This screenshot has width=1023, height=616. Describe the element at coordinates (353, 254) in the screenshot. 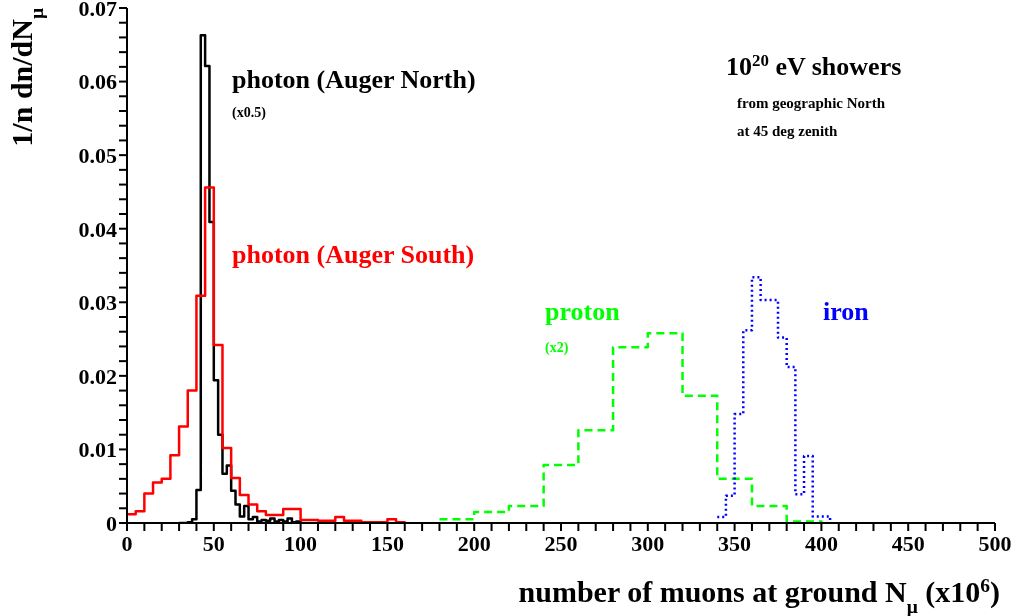

I see `series-label: photon (Auger South)` at that location.